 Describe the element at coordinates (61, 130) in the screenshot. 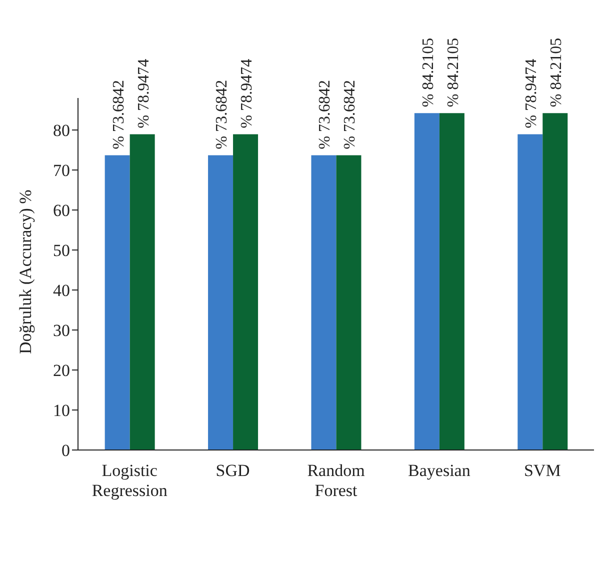

I see `y-tick-label: 80` at that location.